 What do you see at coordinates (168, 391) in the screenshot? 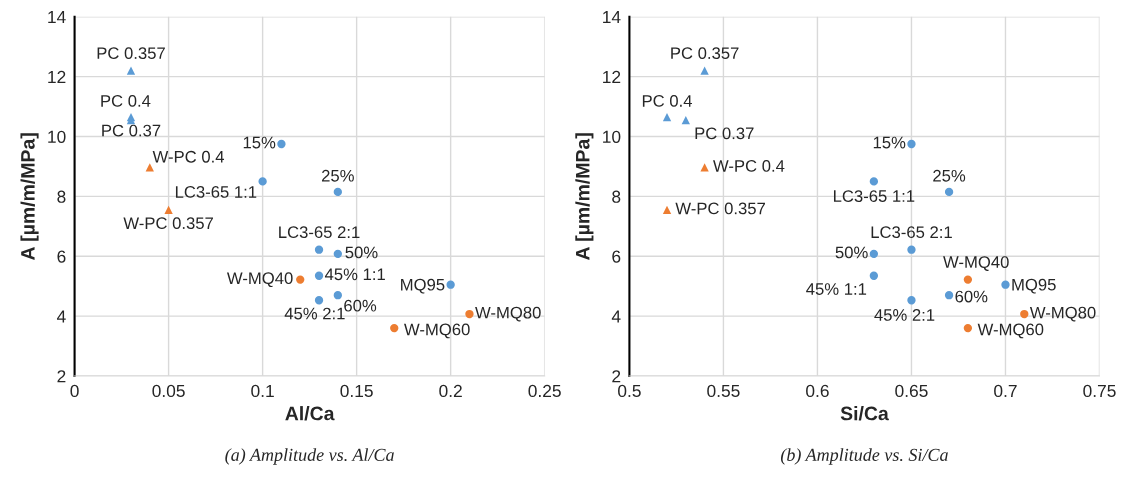
I see `x-tick-label: 0.05` at bounding box center [168, 391].